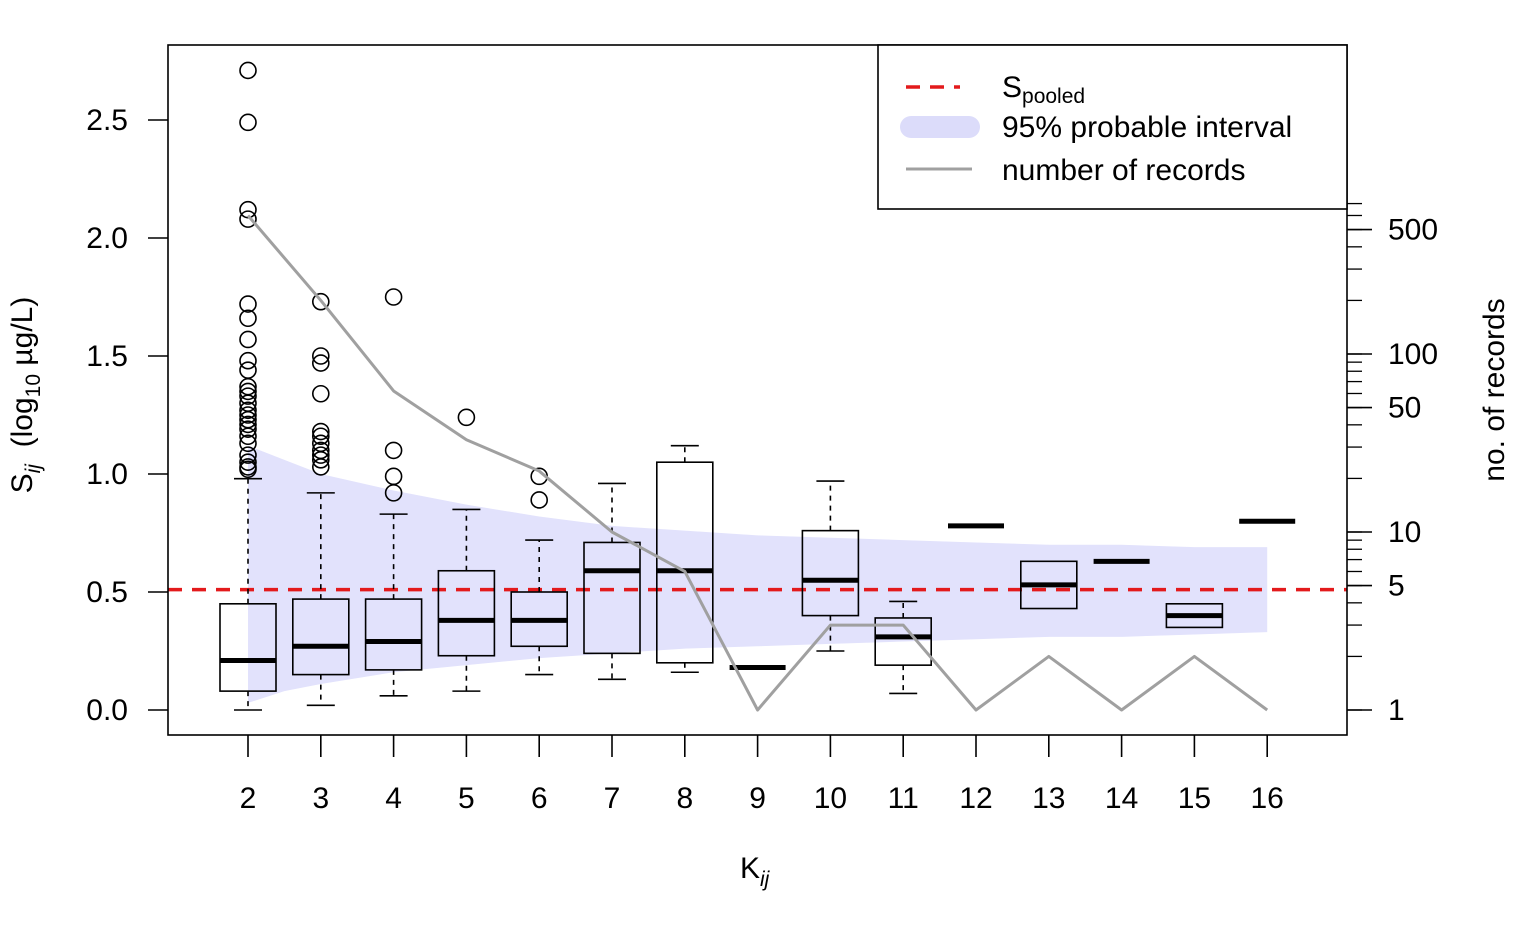  I want to click on x-tick-label: 10, so click(830, 798).